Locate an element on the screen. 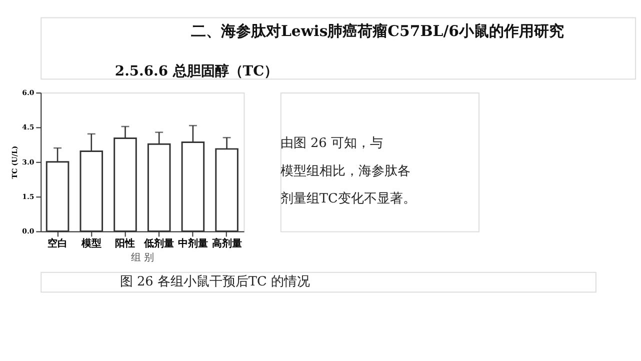 This screenshot has height=361, width=641. caption: 图 26 各组小鼠干预后TC 的情况 is located at coordinates (215, 282).